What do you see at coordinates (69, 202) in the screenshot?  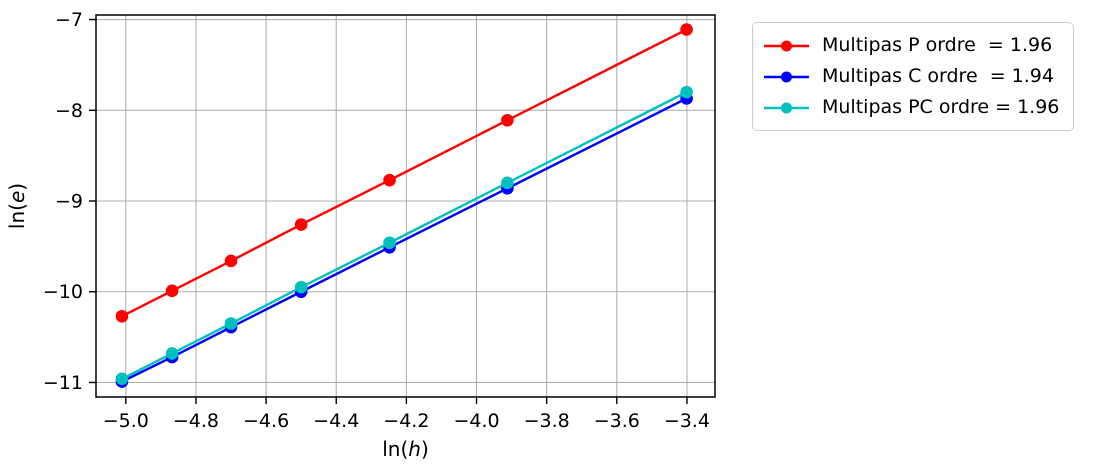 I see `y-tick-label: −9` at bounding box center [69, 202].